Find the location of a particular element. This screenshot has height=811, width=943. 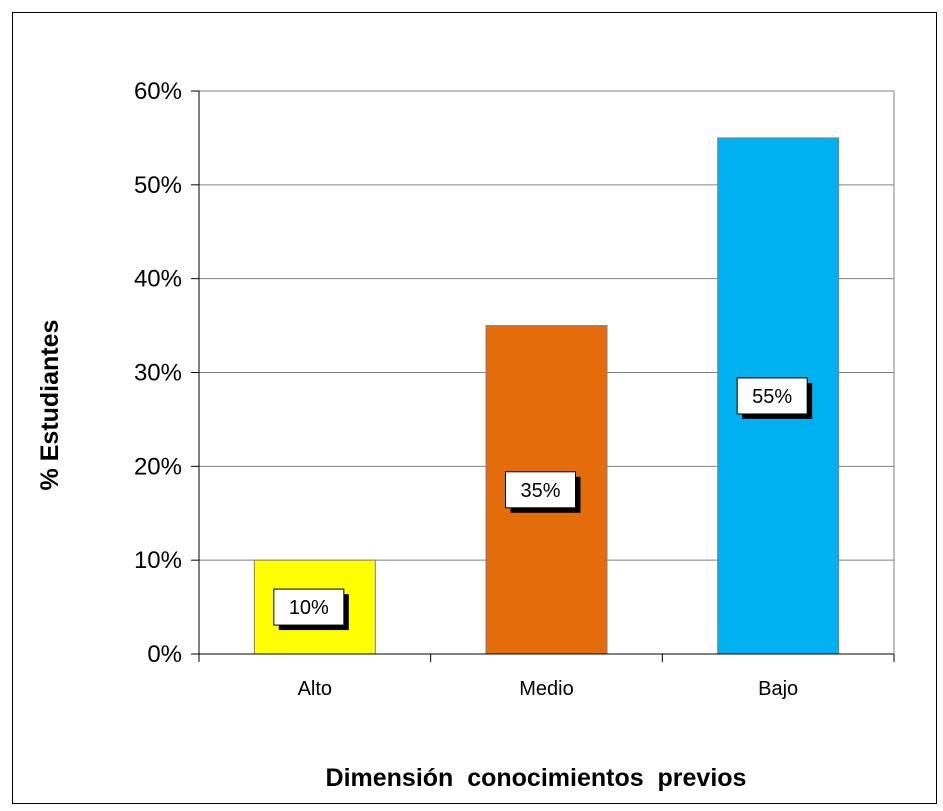

x-tick-labels: Alto Medio Bajo is located at coordinates (548, 689).